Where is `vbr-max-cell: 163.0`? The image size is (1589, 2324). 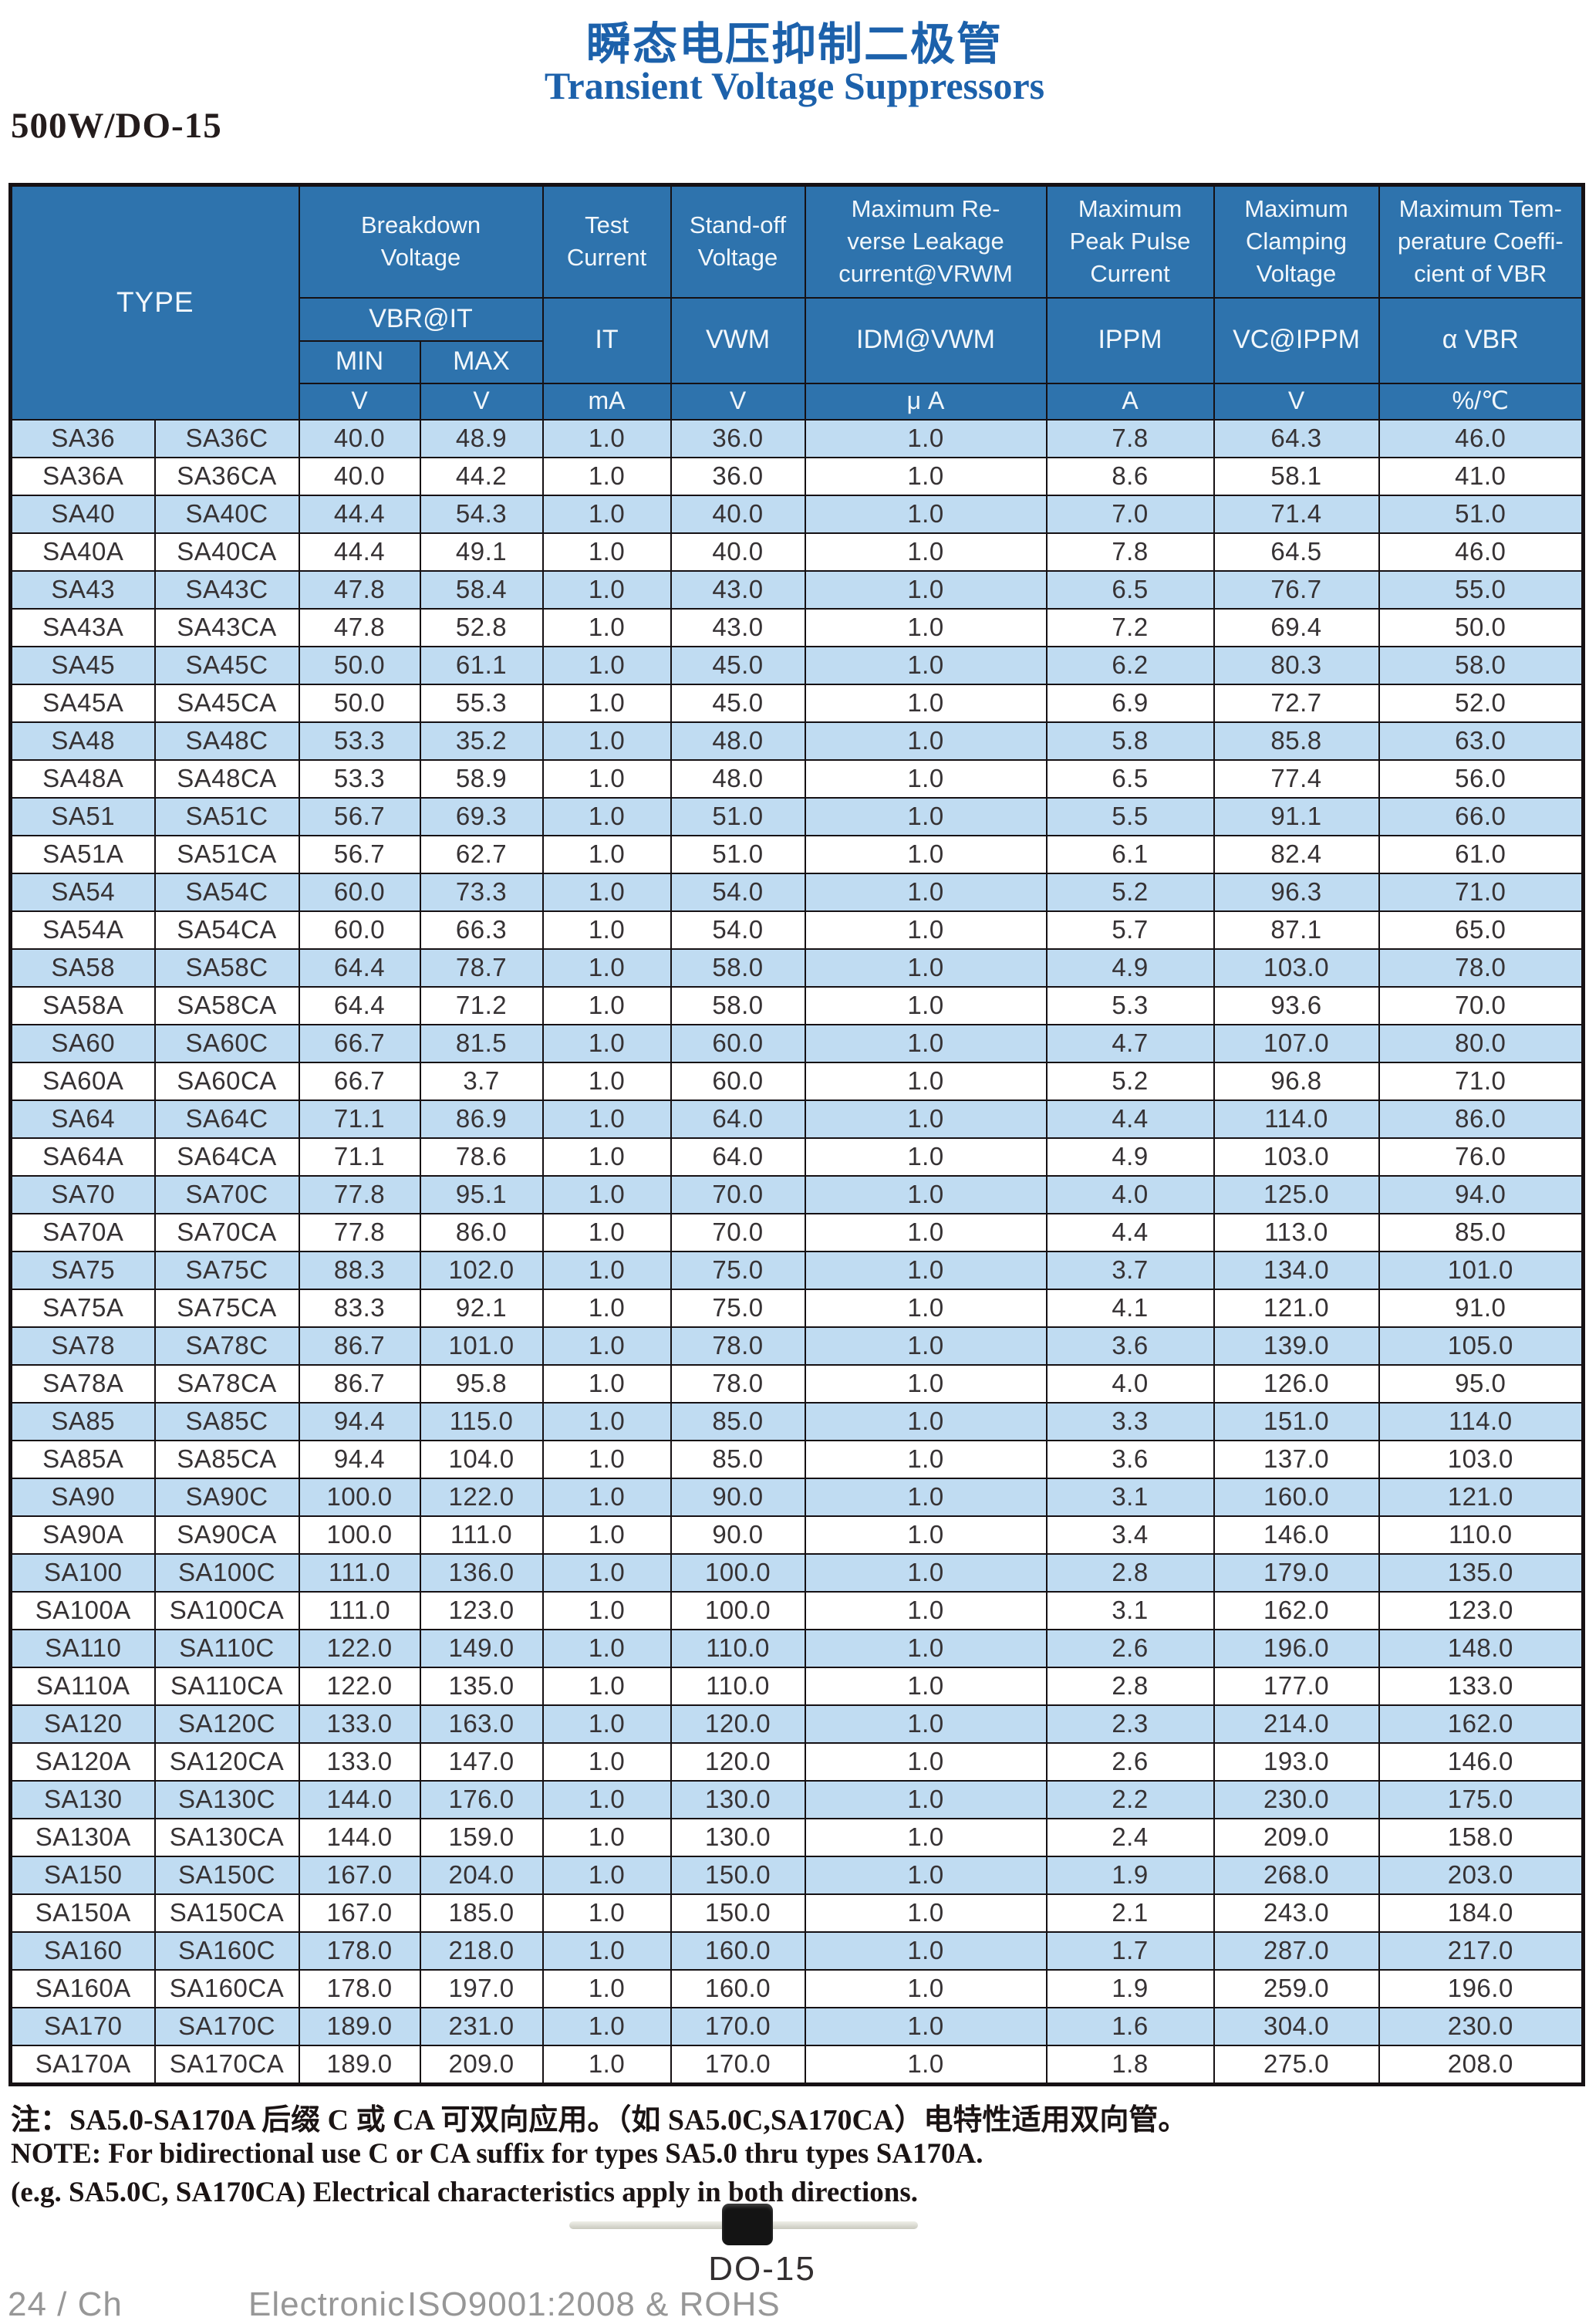
vbr-max-cell: 163.0 is located at coordinates (481, 1724).